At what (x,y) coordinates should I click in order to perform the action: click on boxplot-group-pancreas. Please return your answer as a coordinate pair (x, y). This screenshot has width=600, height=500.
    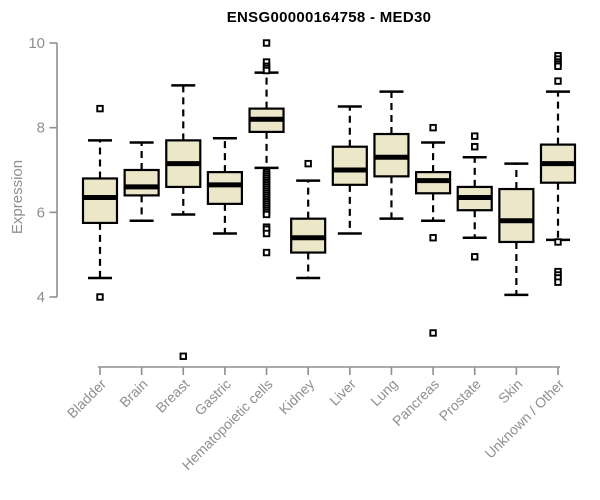
    Looking at the image, I should click on (433, 230).